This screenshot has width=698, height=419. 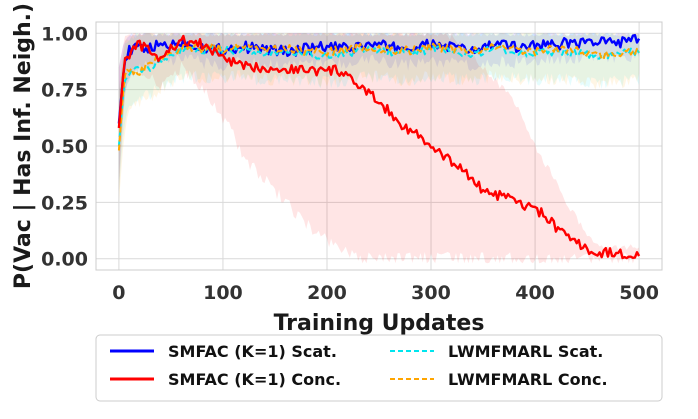 What do you see at coordinates (327, 293) in the screenshot?
I see `x-tick-label-200: 200` at bounding box center [327, 293].